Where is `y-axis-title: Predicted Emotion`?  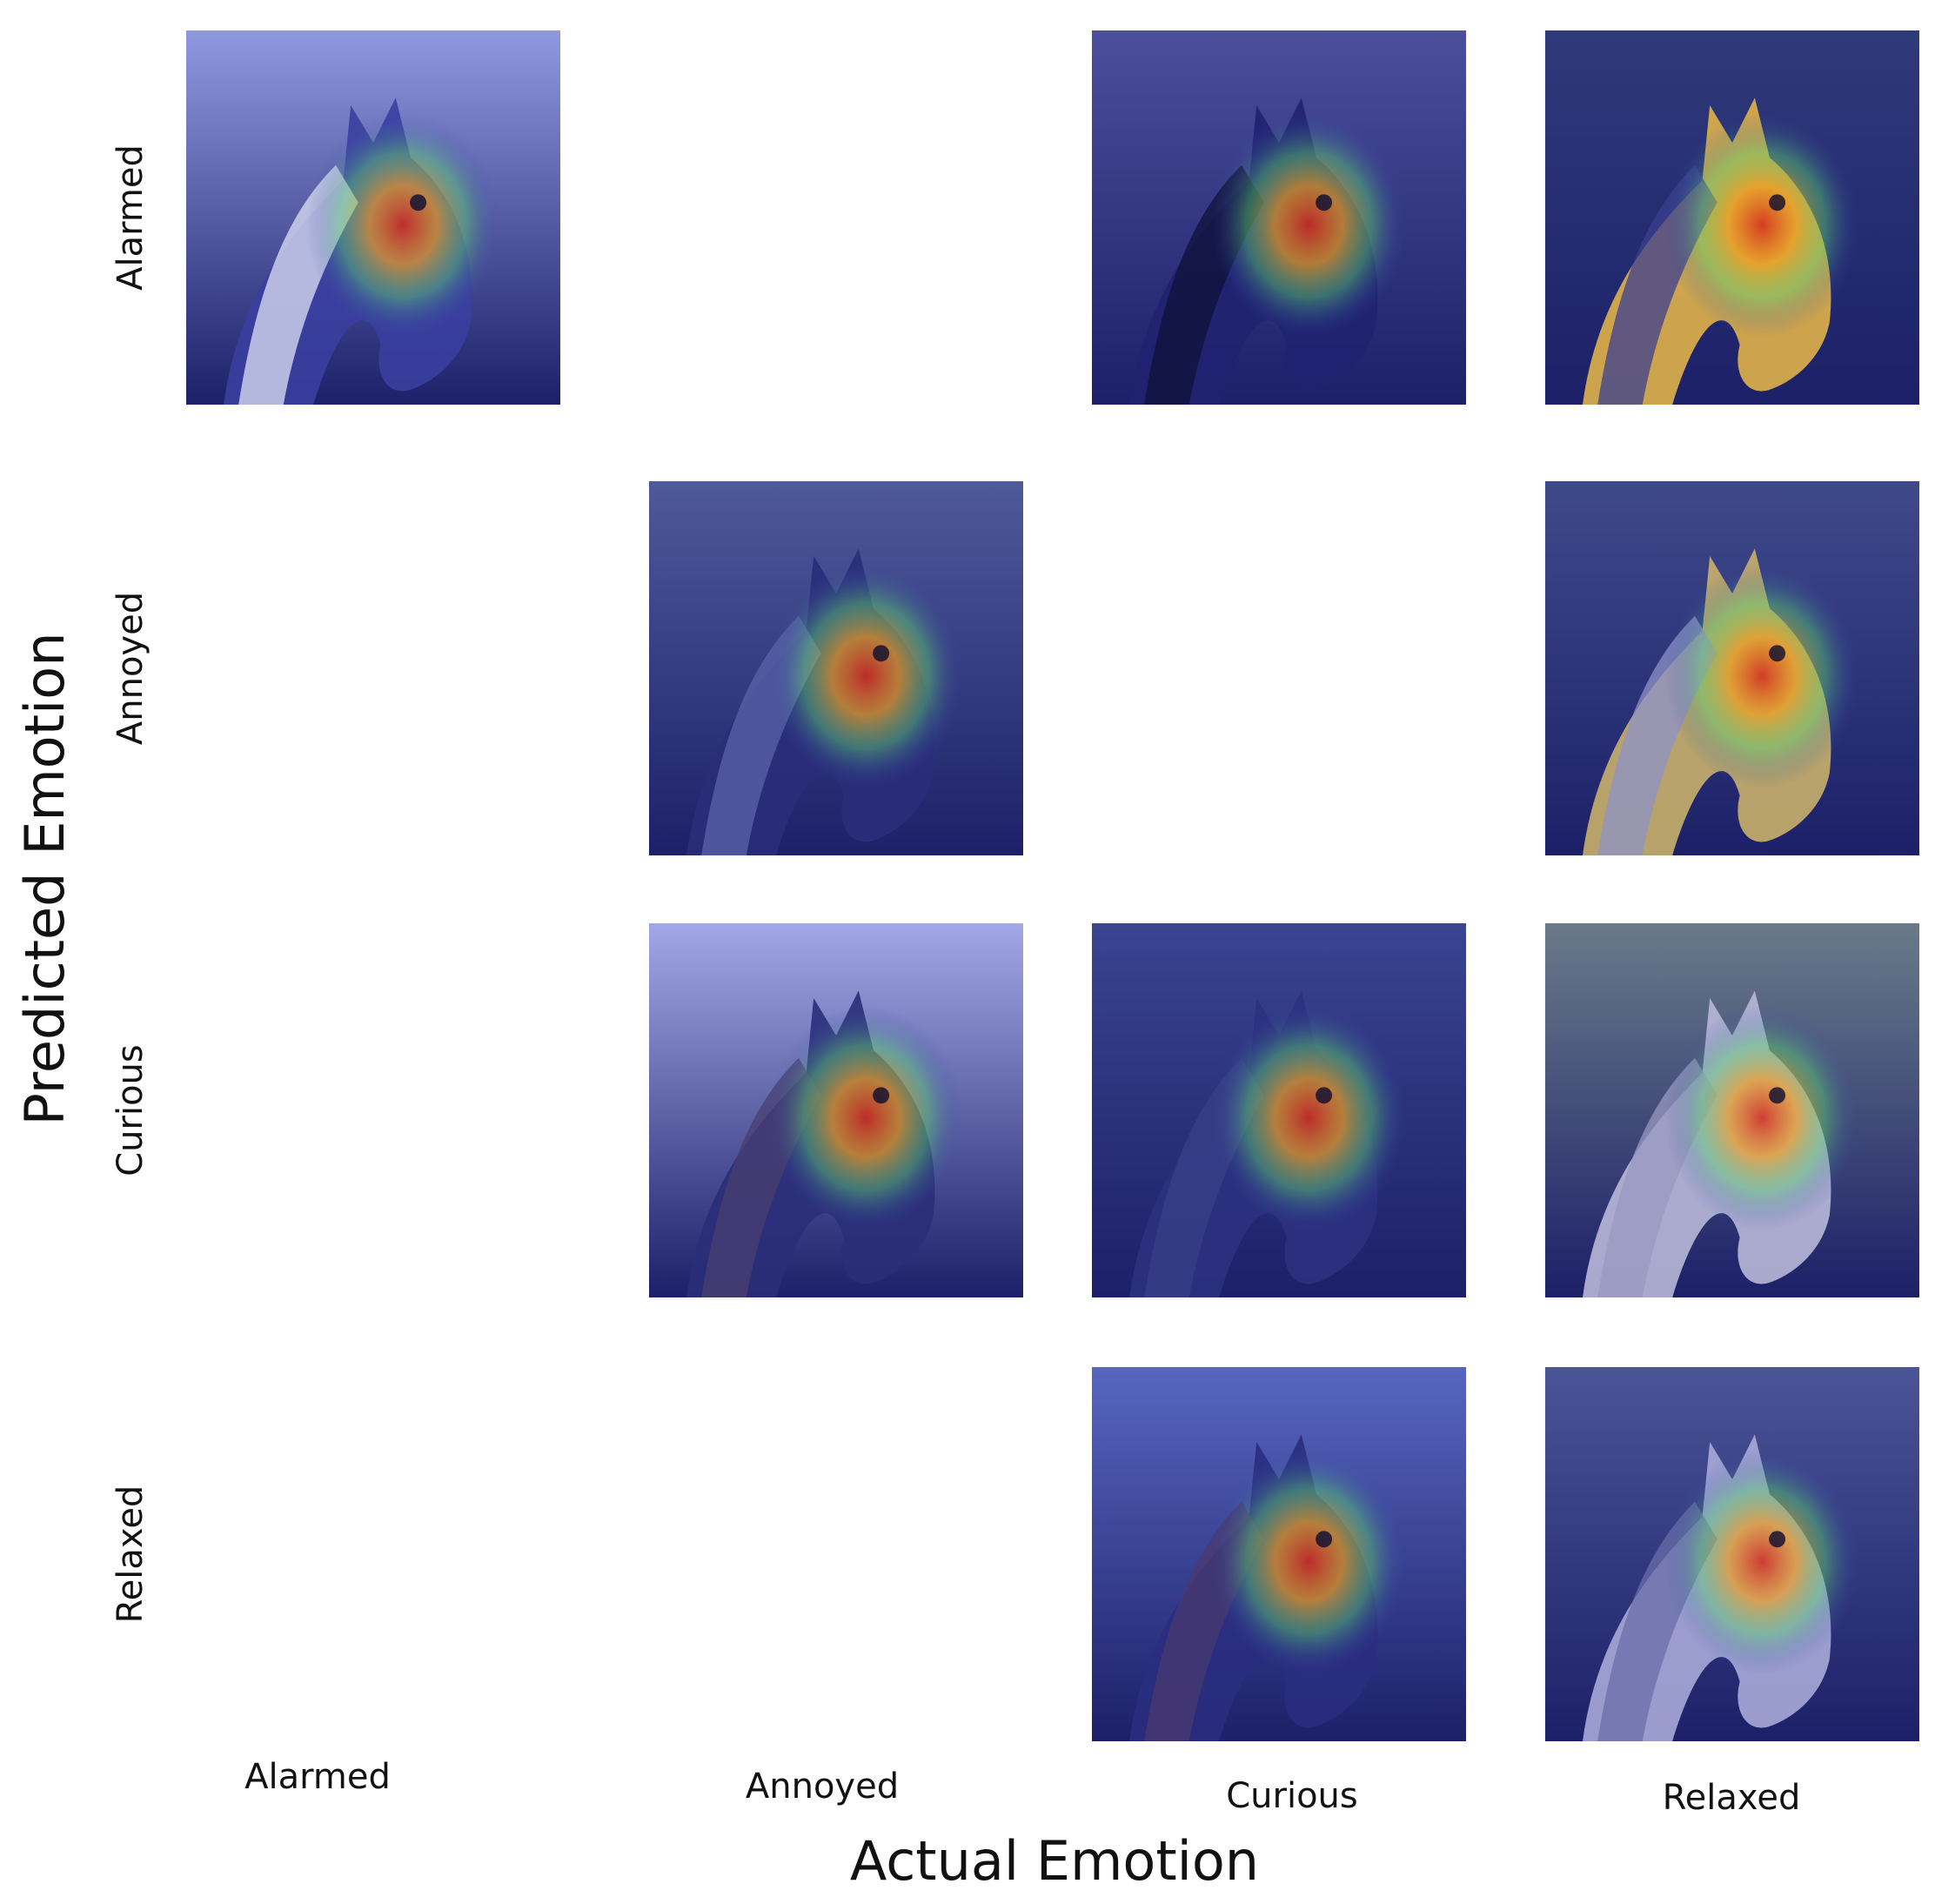 y-axis-title: Predicted Emotion is located at coordinates (45, 879).